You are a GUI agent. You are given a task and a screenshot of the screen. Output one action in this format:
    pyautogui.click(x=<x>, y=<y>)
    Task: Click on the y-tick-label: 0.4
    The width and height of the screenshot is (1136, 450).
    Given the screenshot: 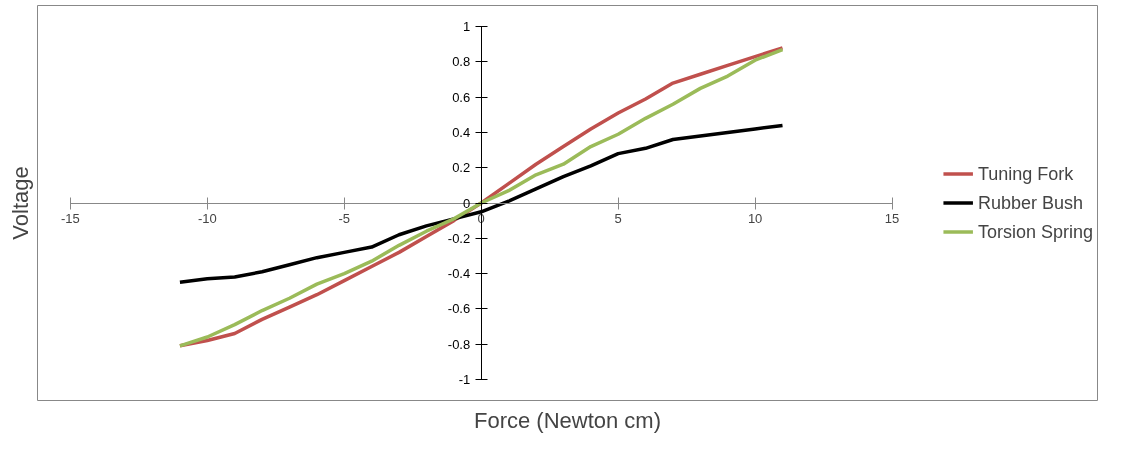 What is the action you would take?
    pyautogui.click(x=461, y=132)
    